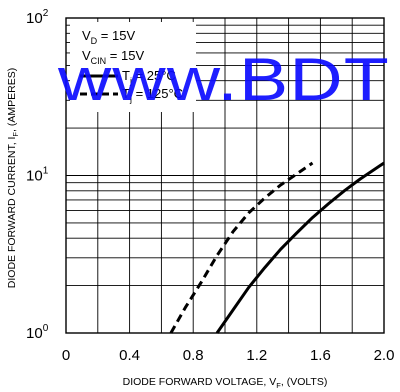 The width and height of the screenshot is (400, 392). Describe the element at coordinates (256, 355) in the screenshot. I see `x-tick-label: 1.2` at that location.